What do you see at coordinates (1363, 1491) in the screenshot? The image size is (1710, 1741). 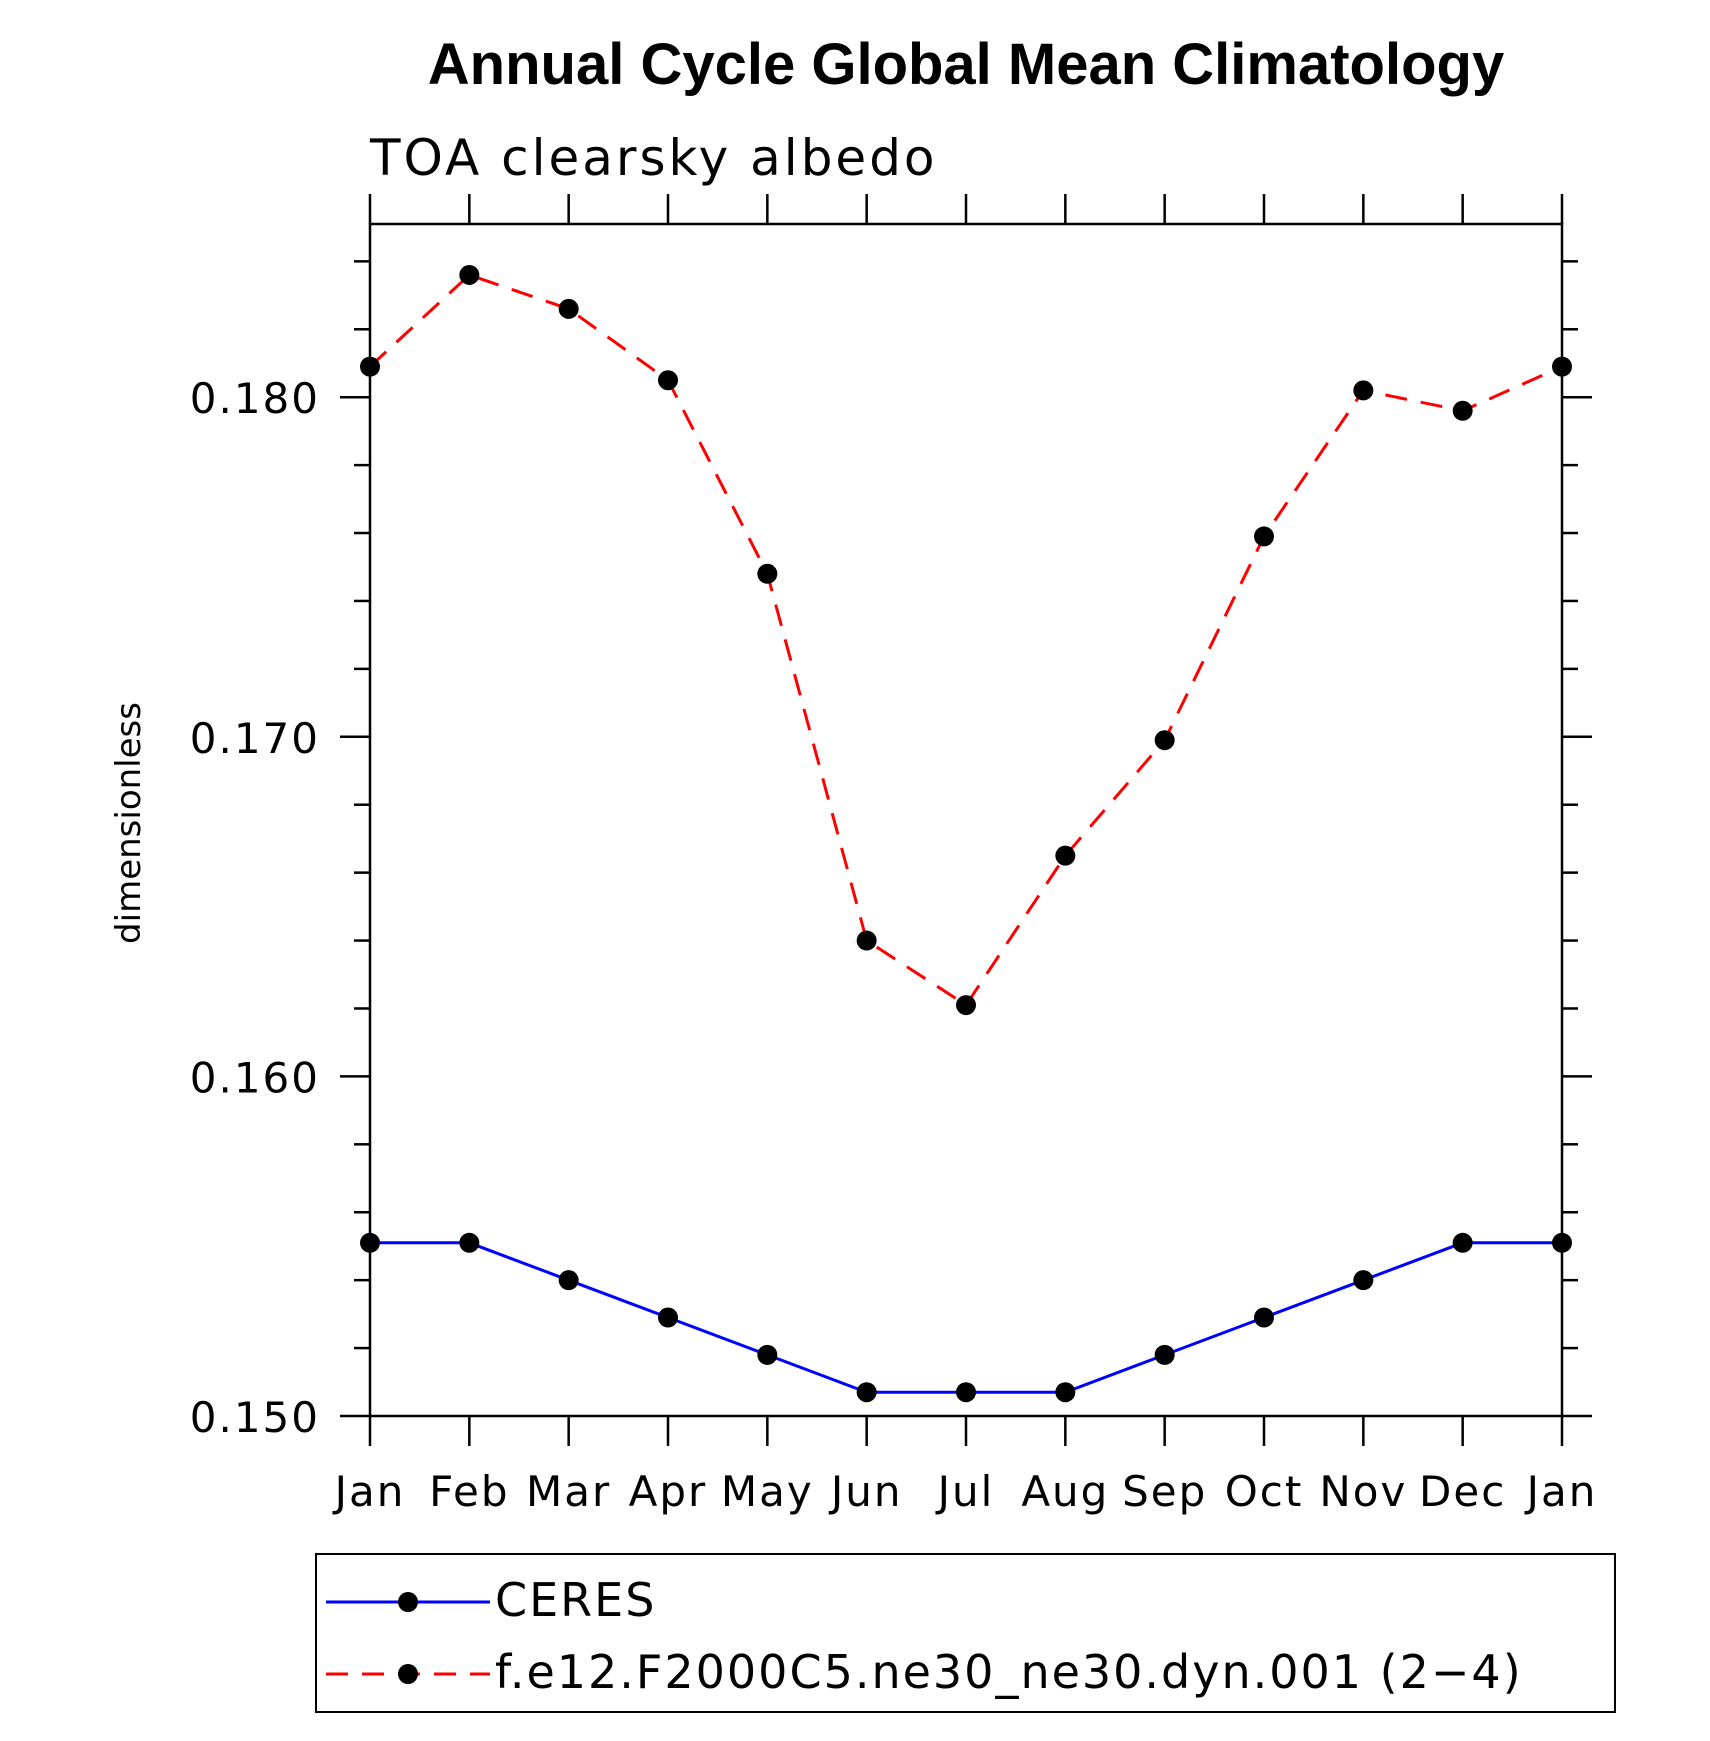 I see `x-tick-label: Nov` at bounding box center [1363, 1491].